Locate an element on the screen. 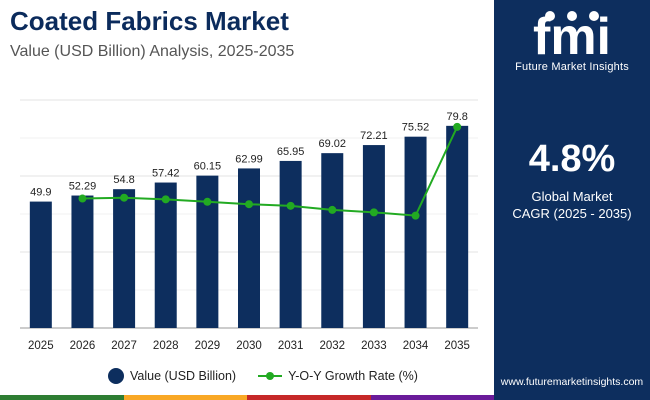 The image size is (650, 400). x-tick-2031: 2031 is located at coordinates (291, 346).